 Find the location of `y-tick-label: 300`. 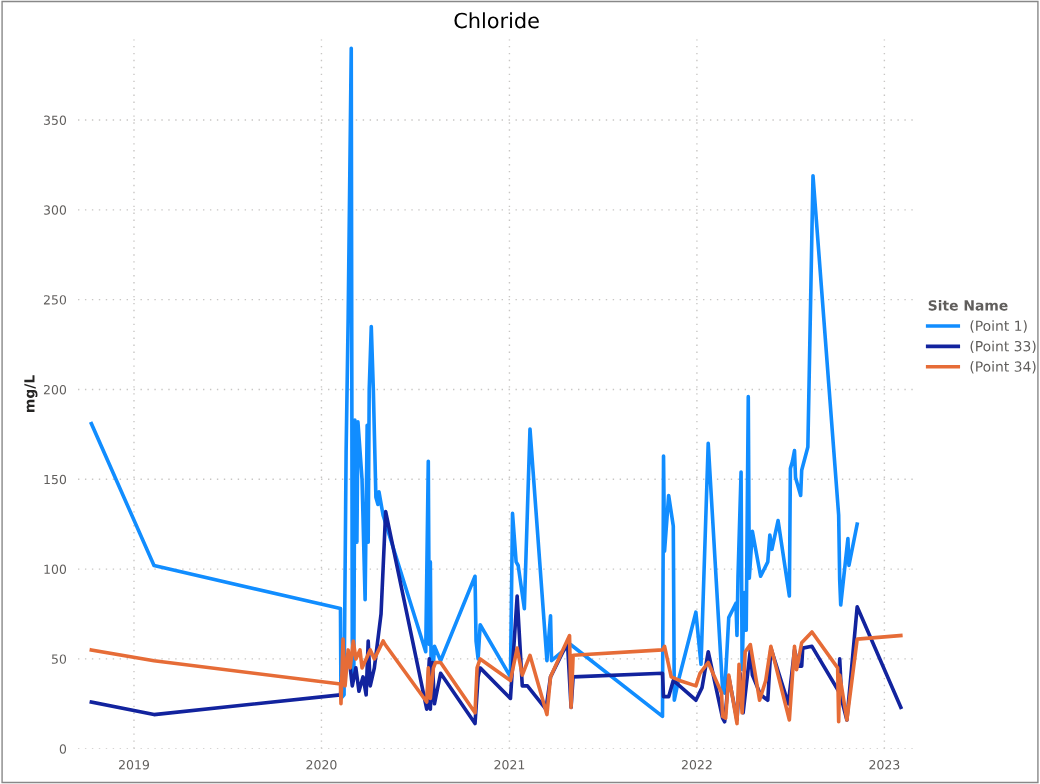

y-tick-label: 300 is located at coordinates (55, 210).